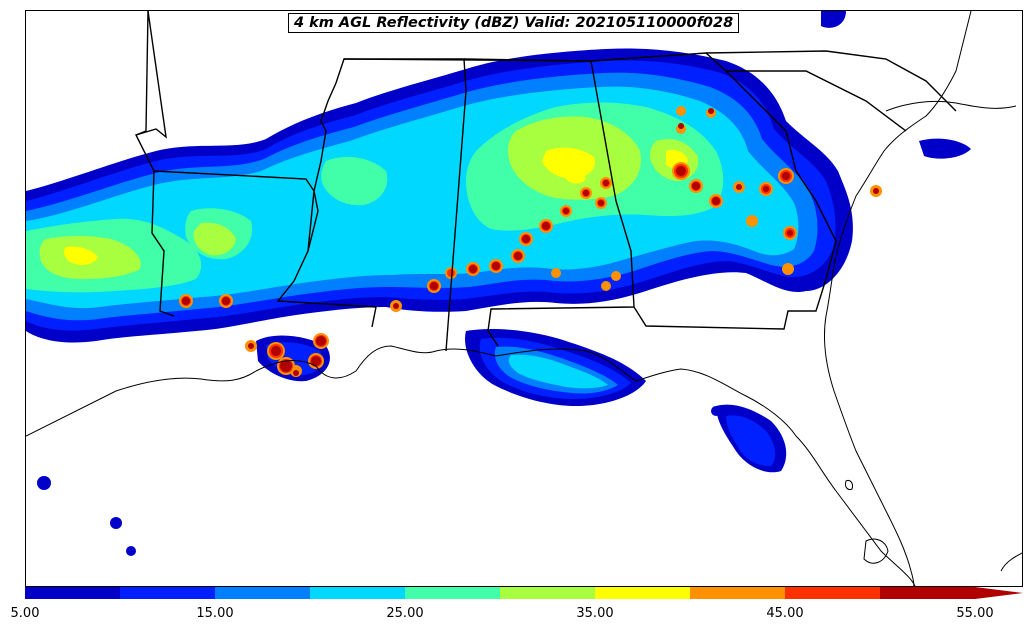  Describe the element at coordinates (975, 613) in the screenshot. I see `colorbar-tick-label: 55.00` at that location.